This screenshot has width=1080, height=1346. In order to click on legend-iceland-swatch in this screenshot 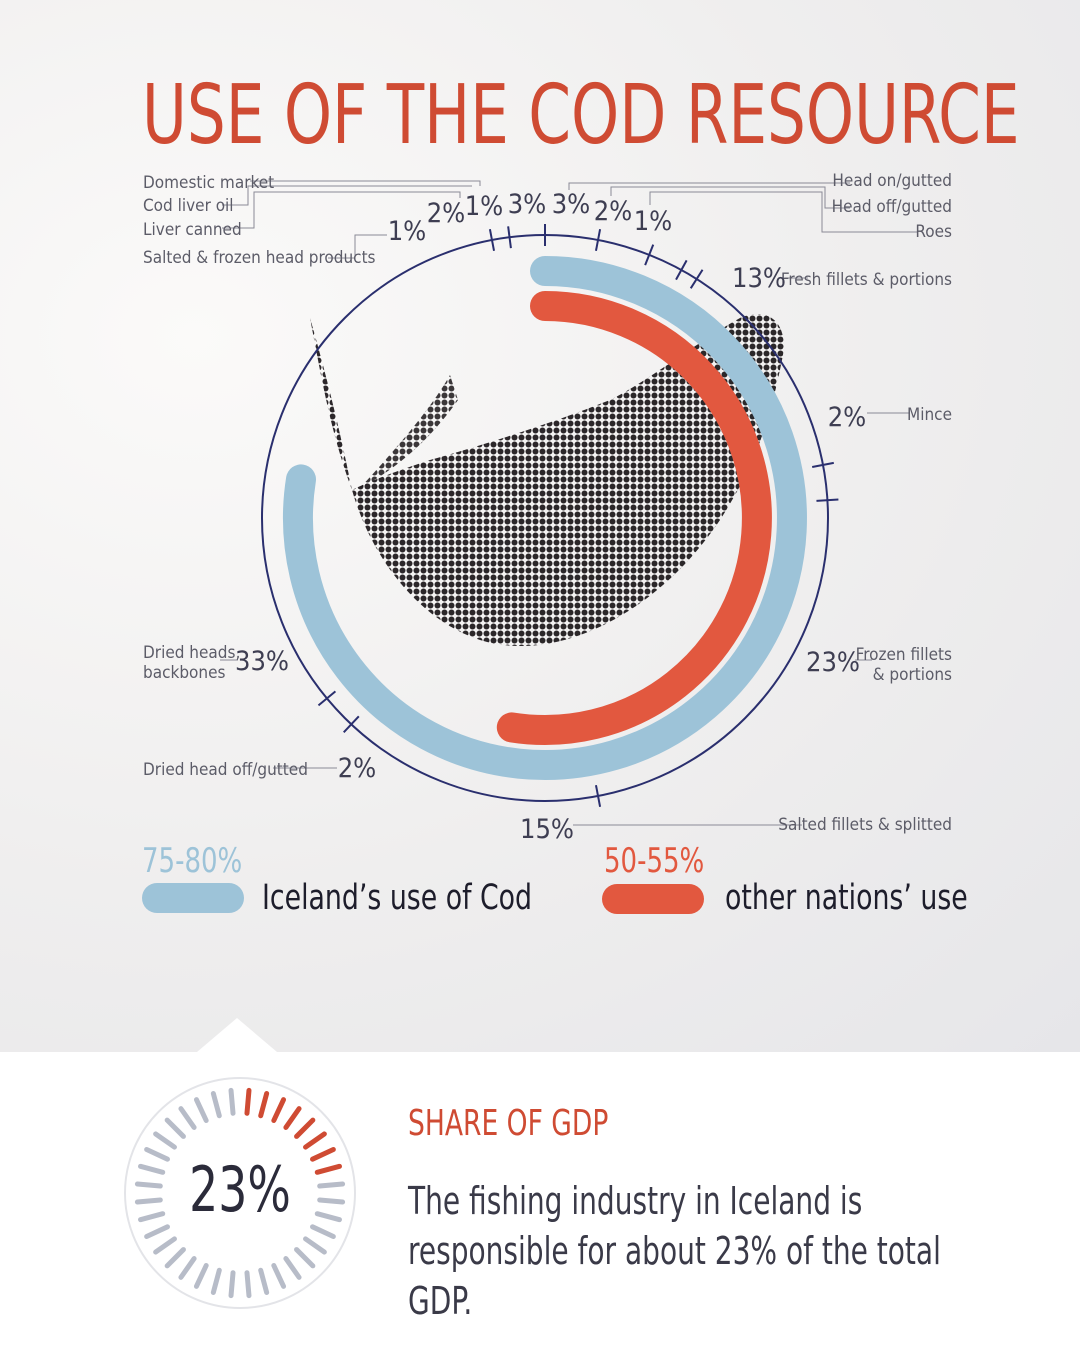, I will do `click(193, 898)`.